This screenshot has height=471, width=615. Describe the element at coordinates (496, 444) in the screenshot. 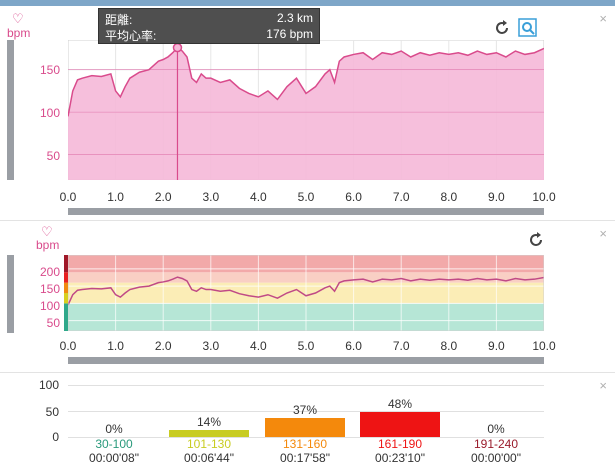

I see `zone-range: 191-240` at that location.